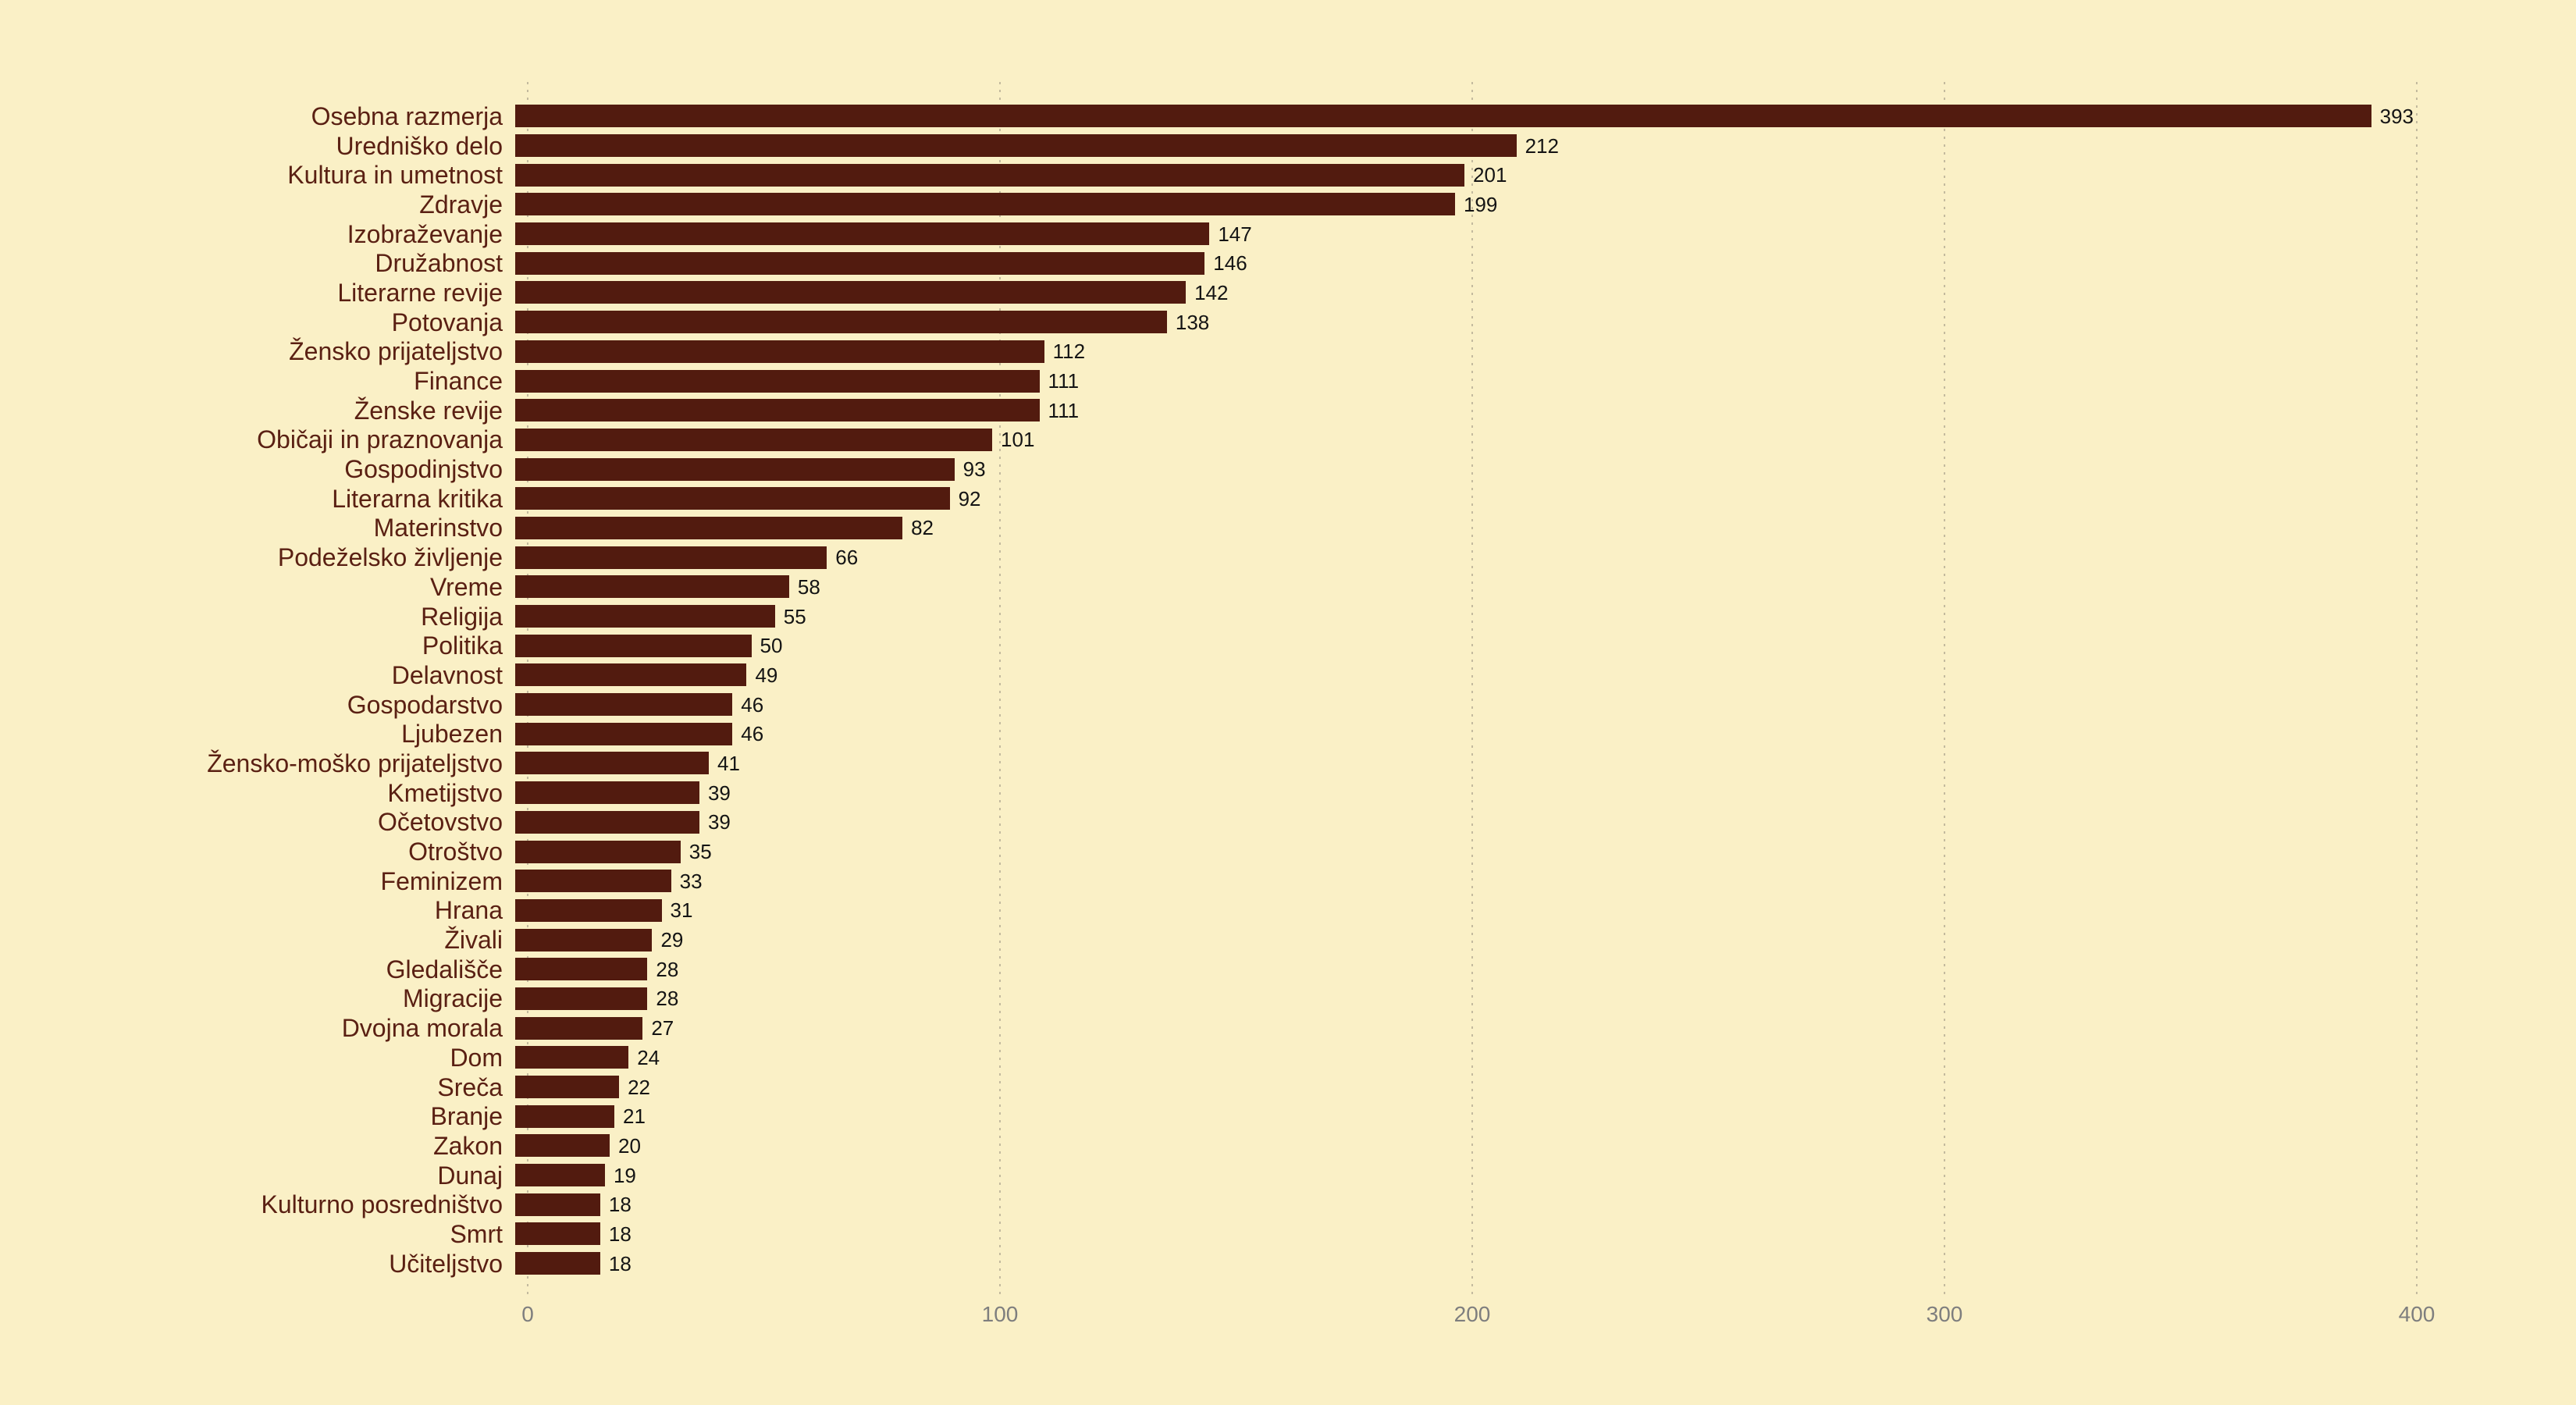 The height and width of the screenshot is (1405, 2576). I want to click on value-label: 111, so click(1064, 381).